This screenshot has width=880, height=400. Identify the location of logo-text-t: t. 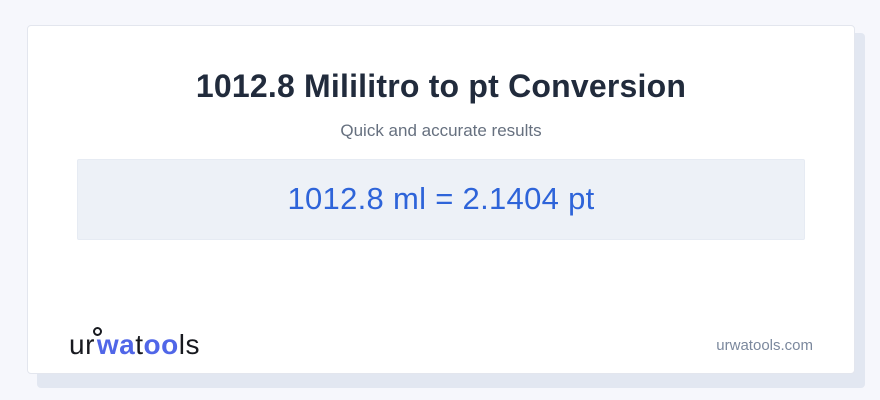
(139, 344).